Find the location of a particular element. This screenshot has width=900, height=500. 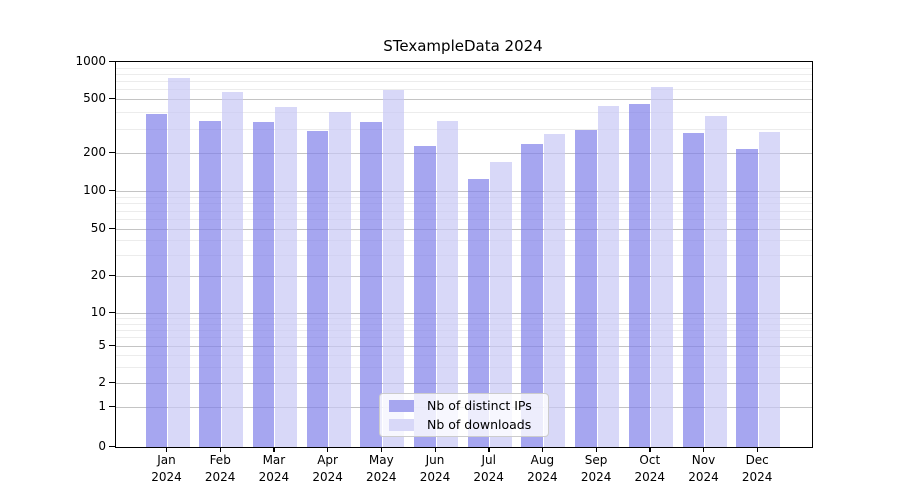

bar-distinct-ips-sep is located at coordinates (586, 288).